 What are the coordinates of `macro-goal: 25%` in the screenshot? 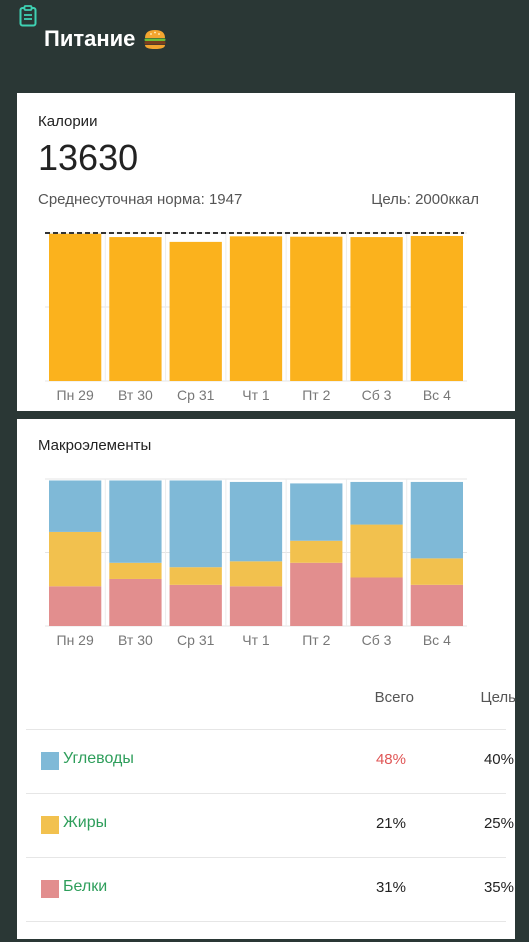 It's located at (498, 823).